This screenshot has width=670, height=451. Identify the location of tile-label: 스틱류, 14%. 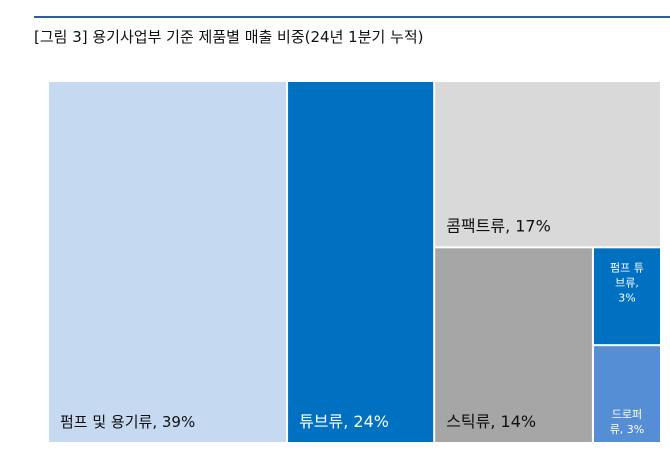
(491, 421).